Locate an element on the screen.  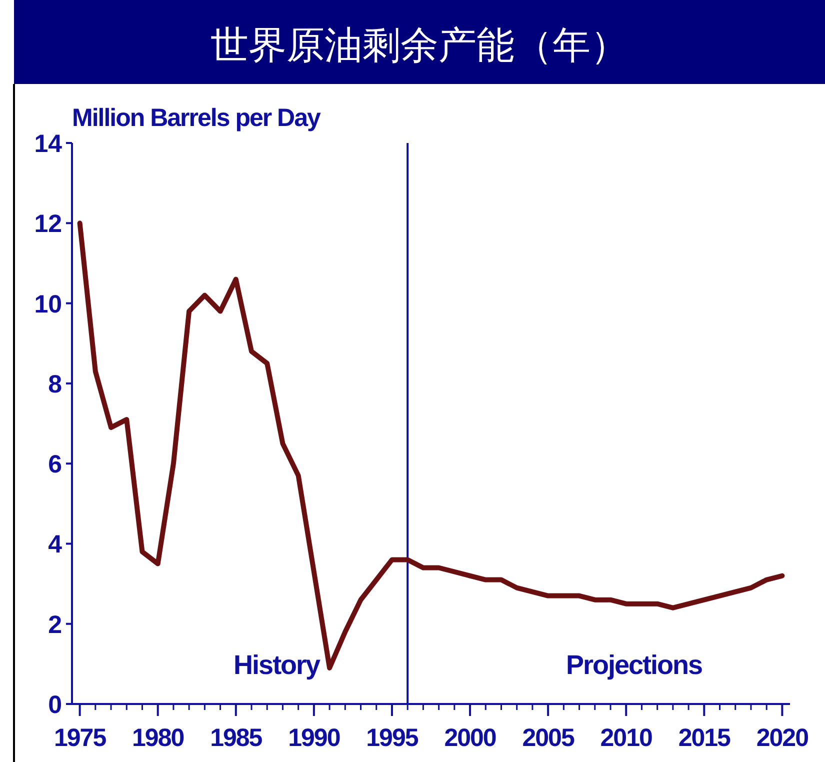
x-tick-label: 2015 is located at coordinates (705, 738).